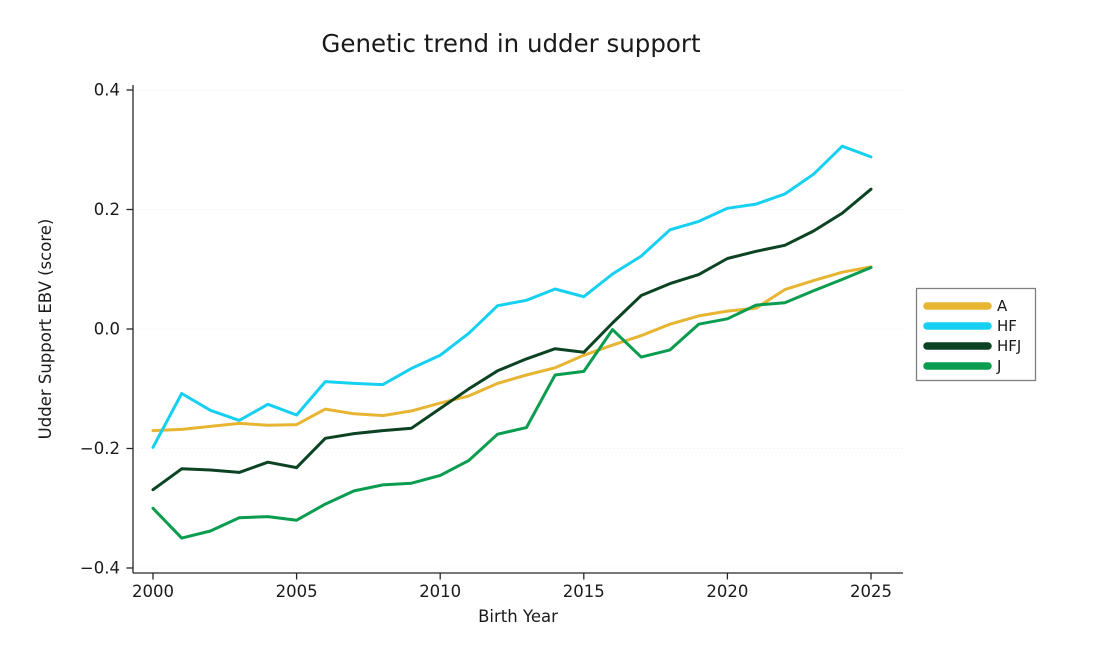 The width and height of the screenshot is (1100, 672). I want to click on y-tick-label: −0.2, so click(100, 448).